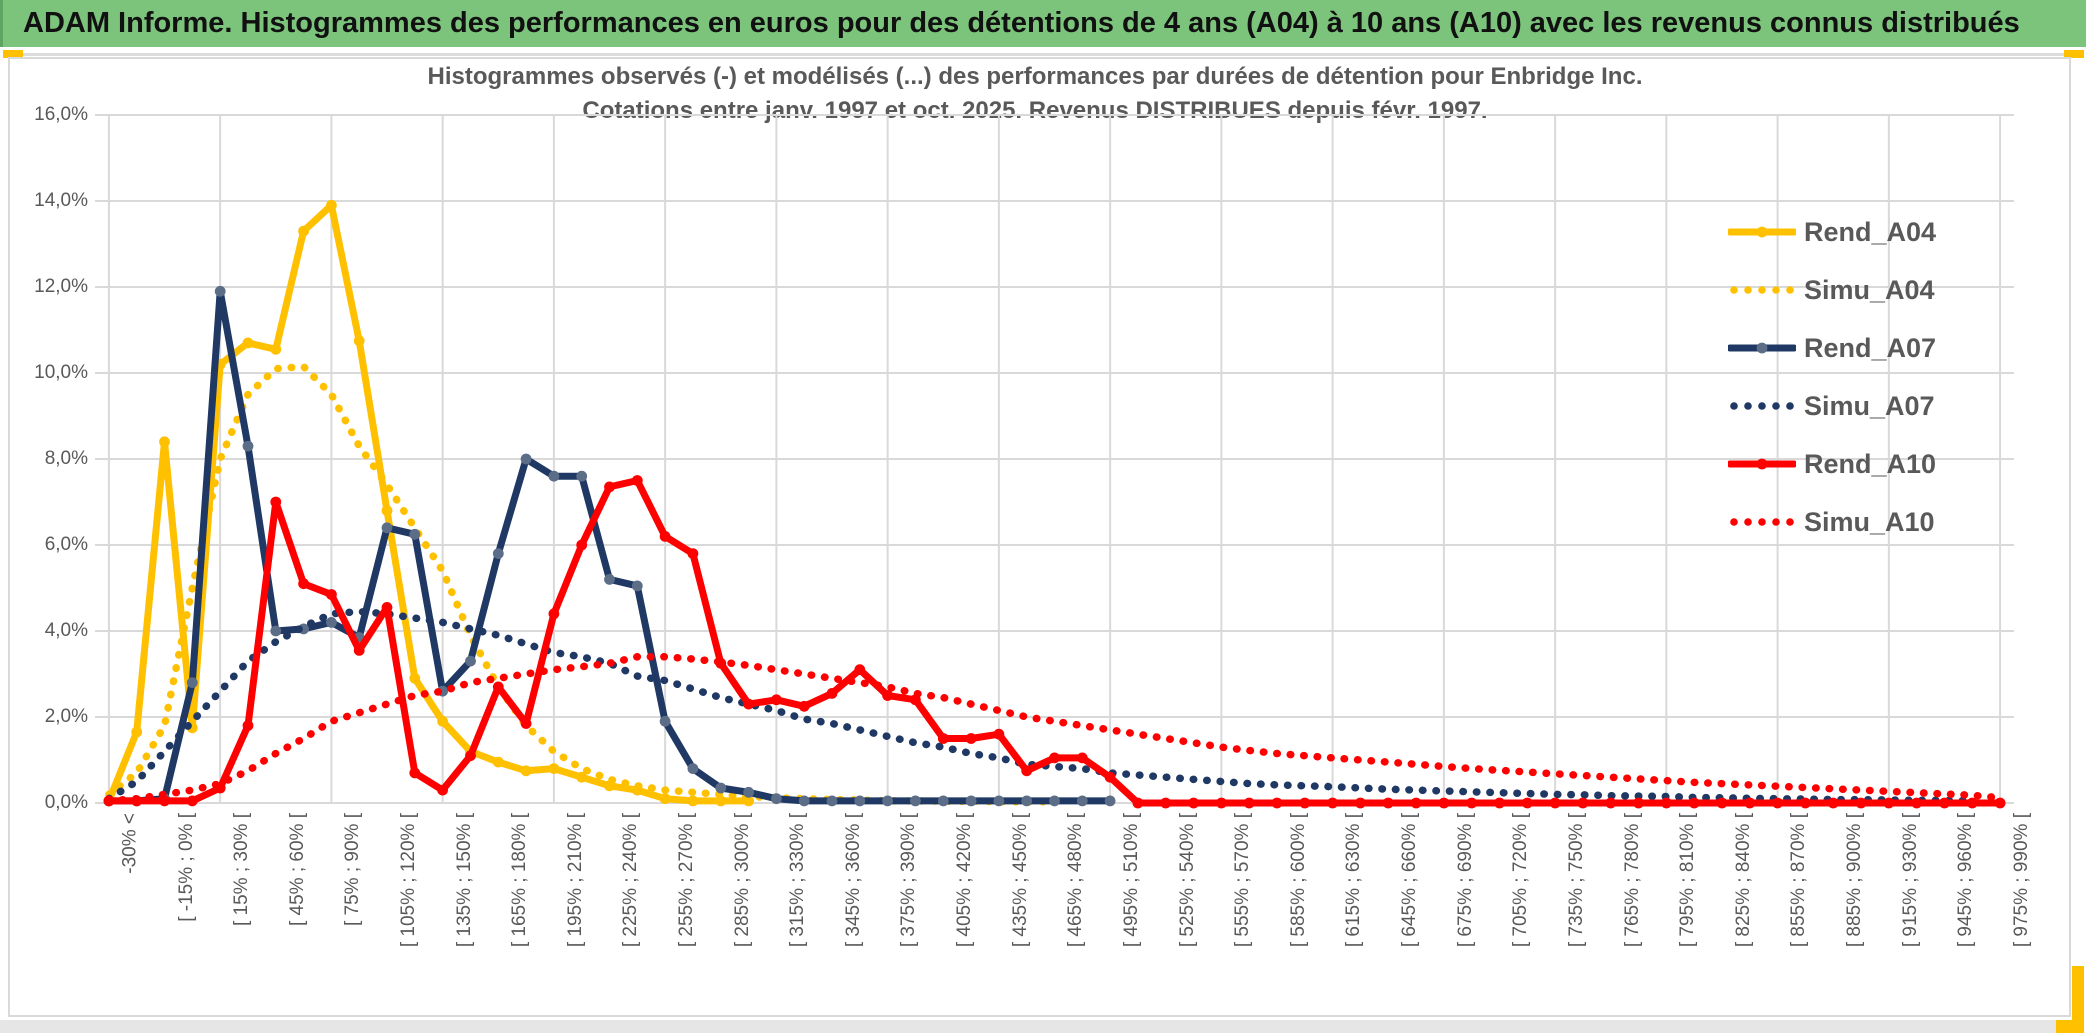 The width and height of the screenshot is (2086, 1033). Describe the element at coordinates (687, 880) in the screenshot. I see `x-tick-label: [ 255% ; 270% [` at that location.